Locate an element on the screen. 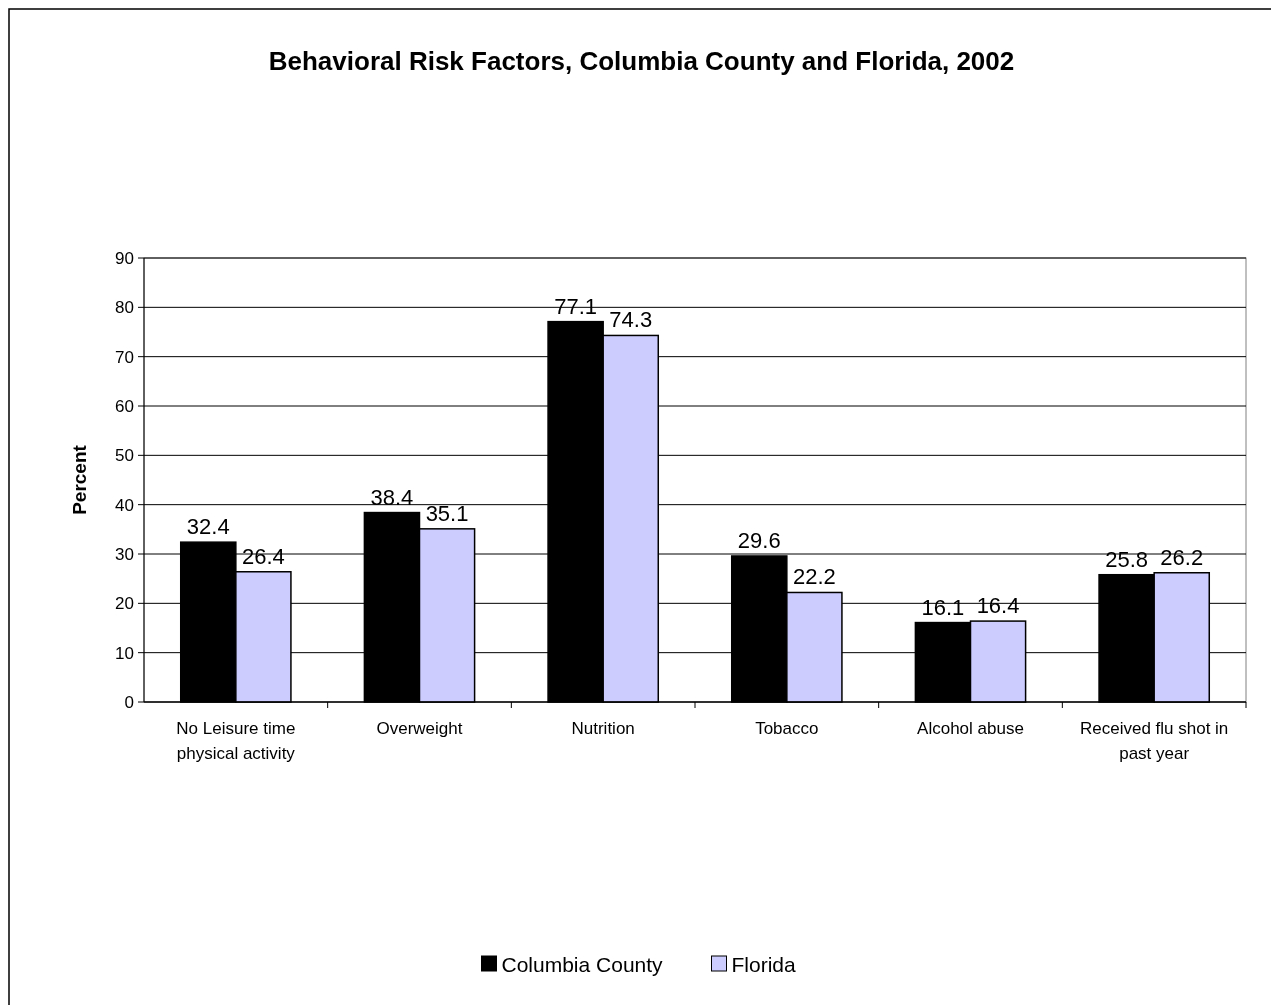 Image resolution: width=1271 pixels, height=1005 pixels. y-tick-label: 90 is located at coordinates (124, 258).